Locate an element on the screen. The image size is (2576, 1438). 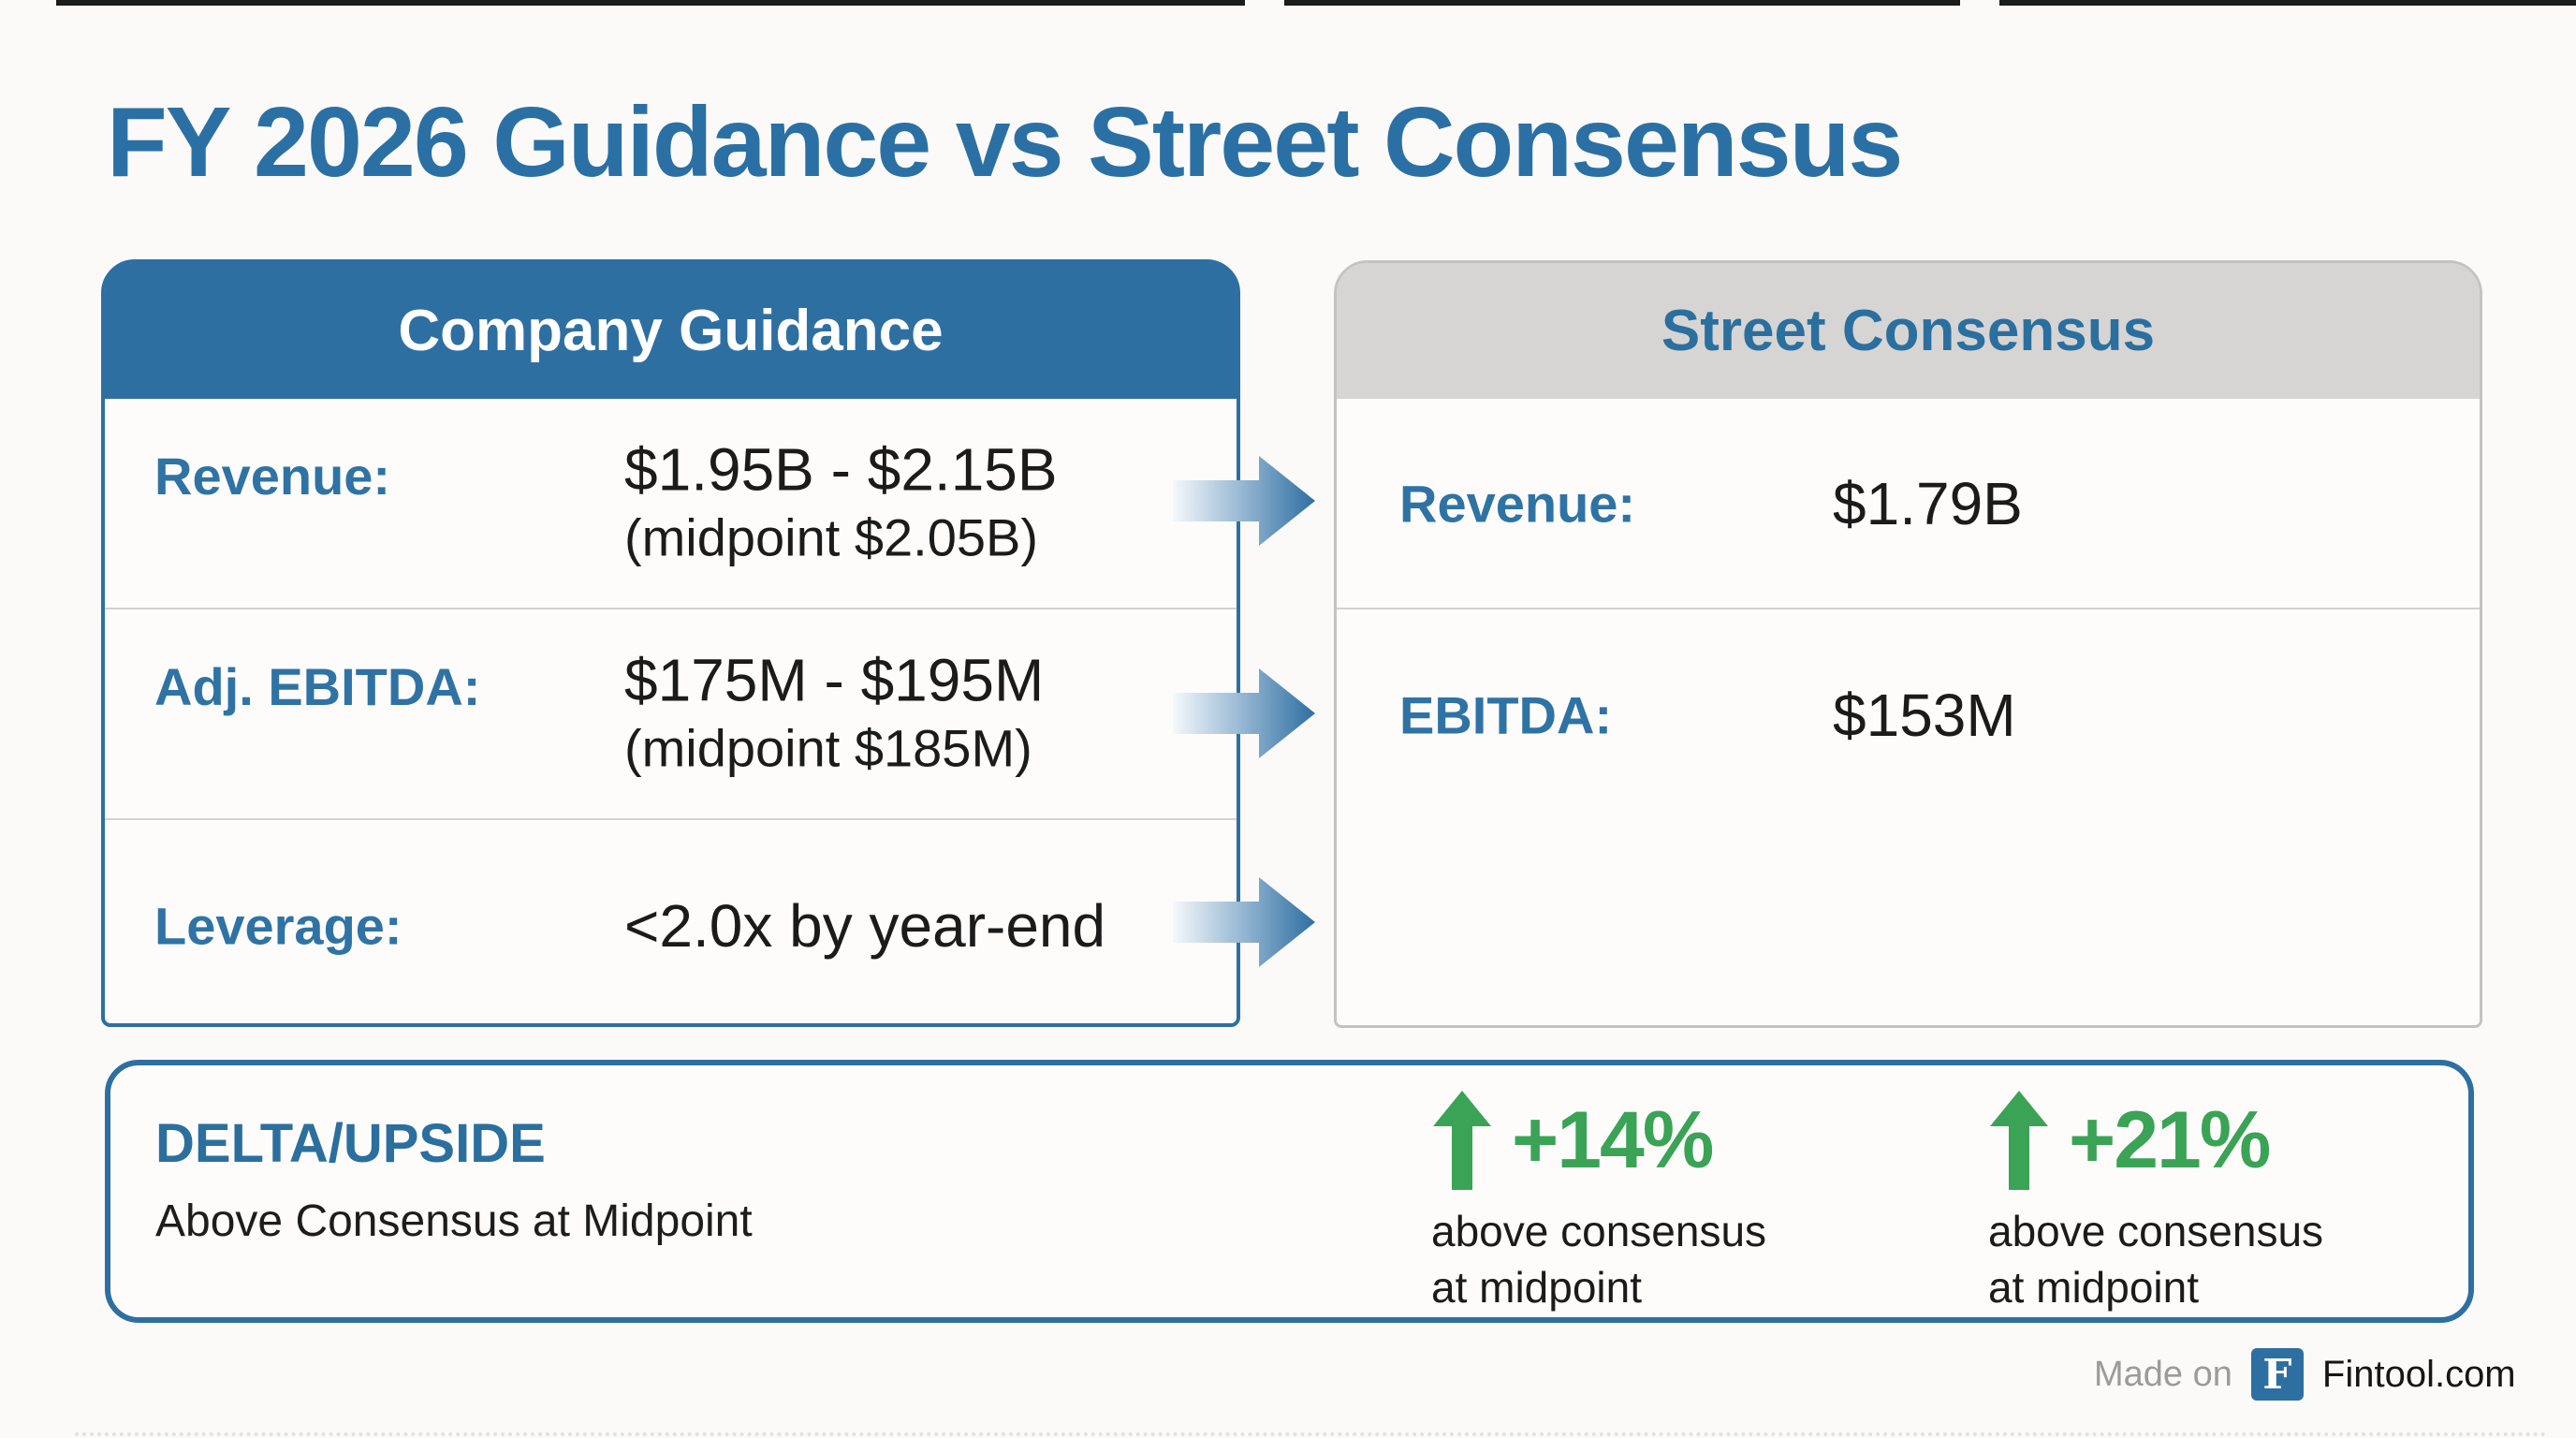
consensus-row-ebitda: EBITDA: $153M is located at coordinates (1908, 714).